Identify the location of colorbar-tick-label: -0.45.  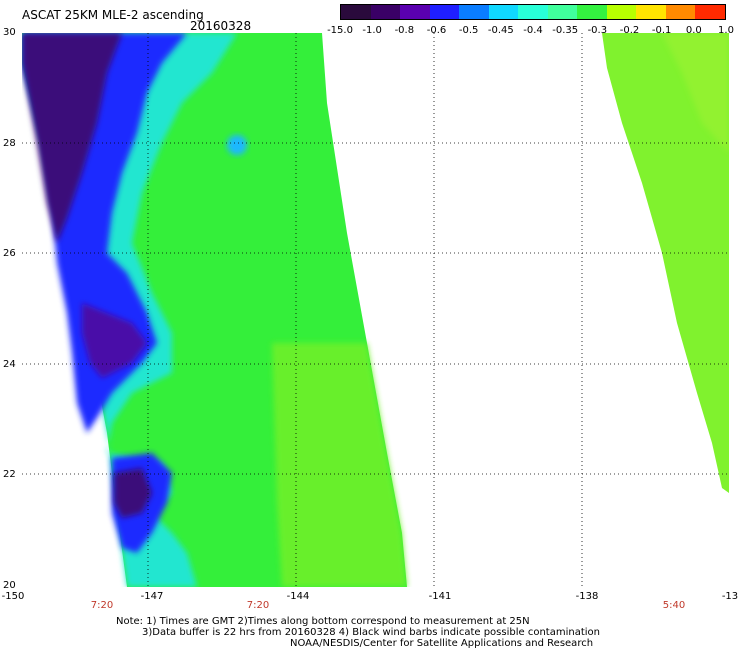
(500, 30).